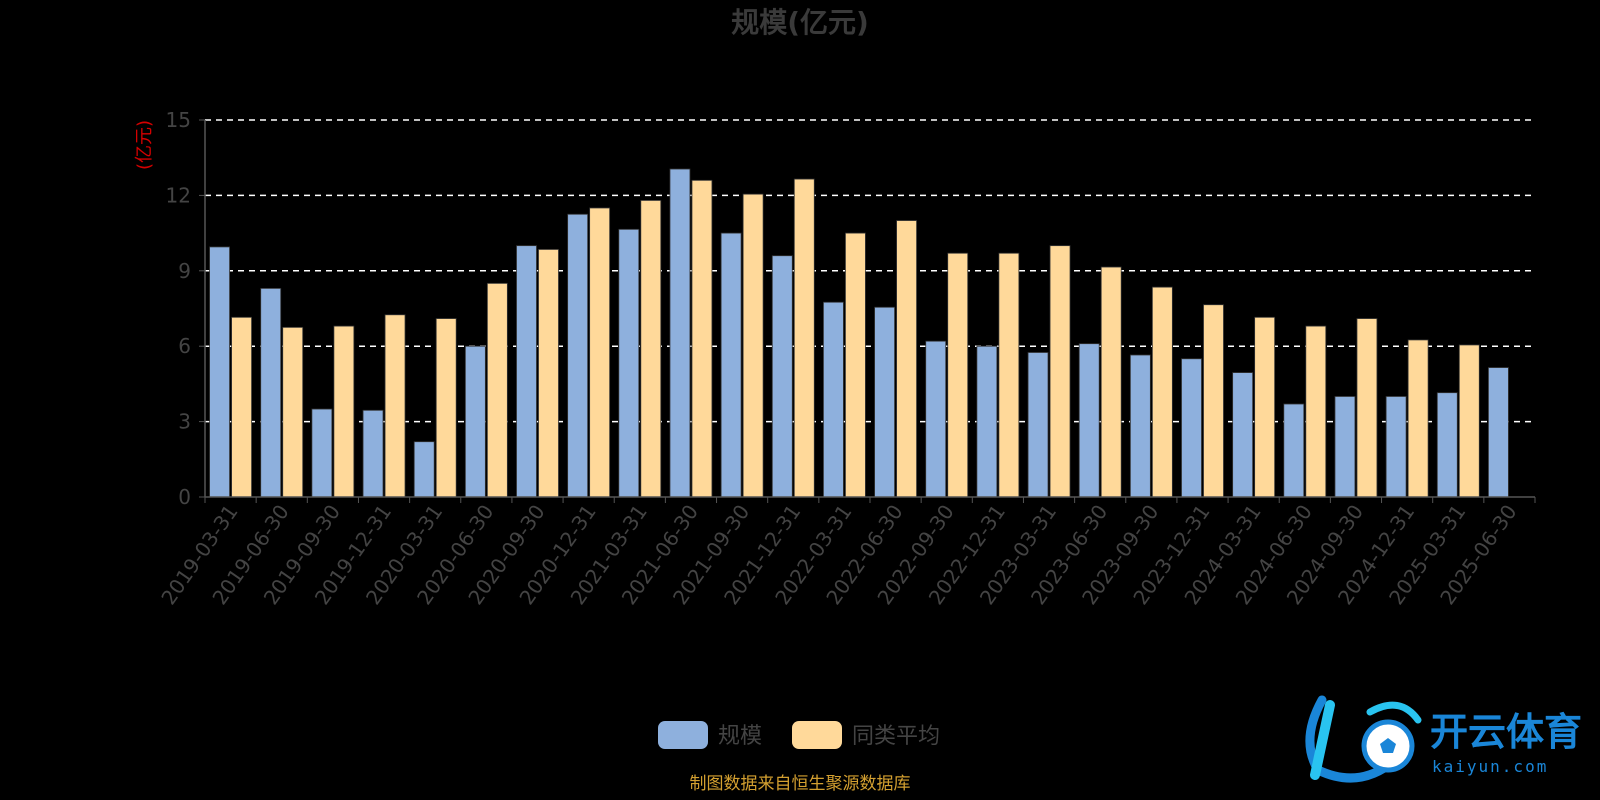  I want to click on y-tick-label: 12, so click(178, 195).